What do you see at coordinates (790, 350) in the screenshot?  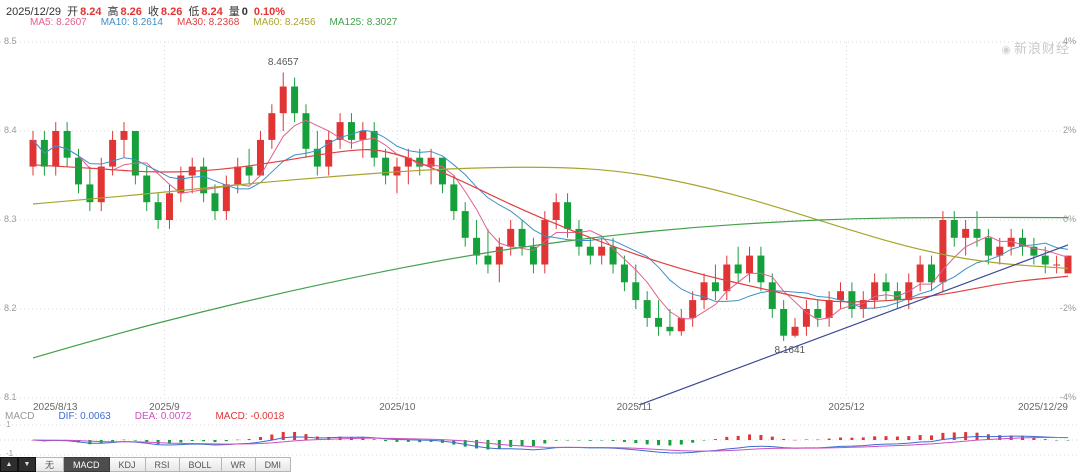 I see `low-annotation: 8.1641` at bounding box center [790, 350].